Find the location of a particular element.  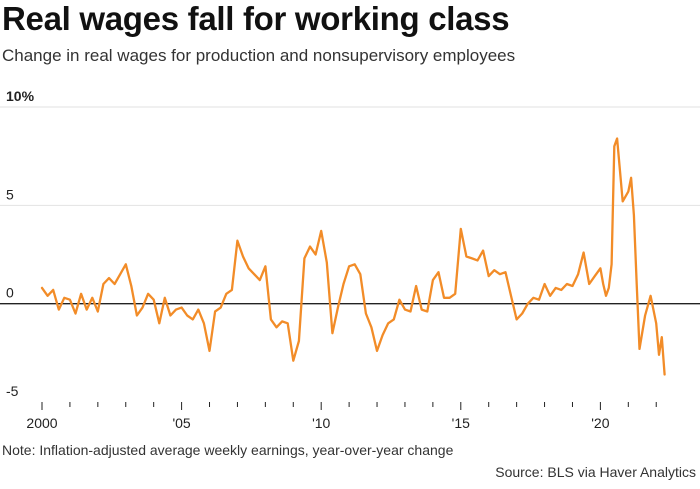

x-tick-label: 2000 is located at coordinates (41, 423).